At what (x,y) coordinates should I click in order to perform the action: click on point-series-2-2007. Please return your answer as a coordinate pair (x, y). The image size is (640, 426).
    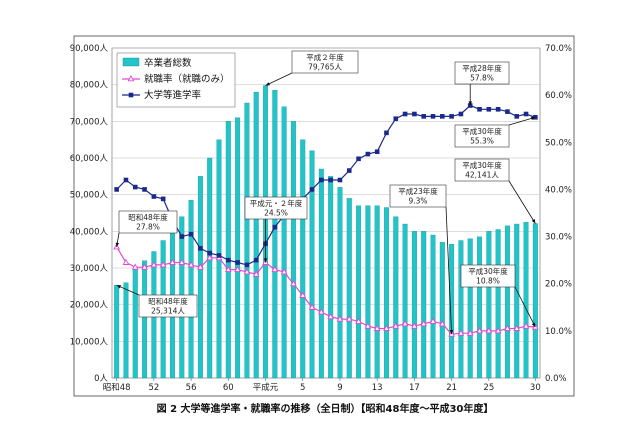
    Looking at the image, I should click on (433, 116).